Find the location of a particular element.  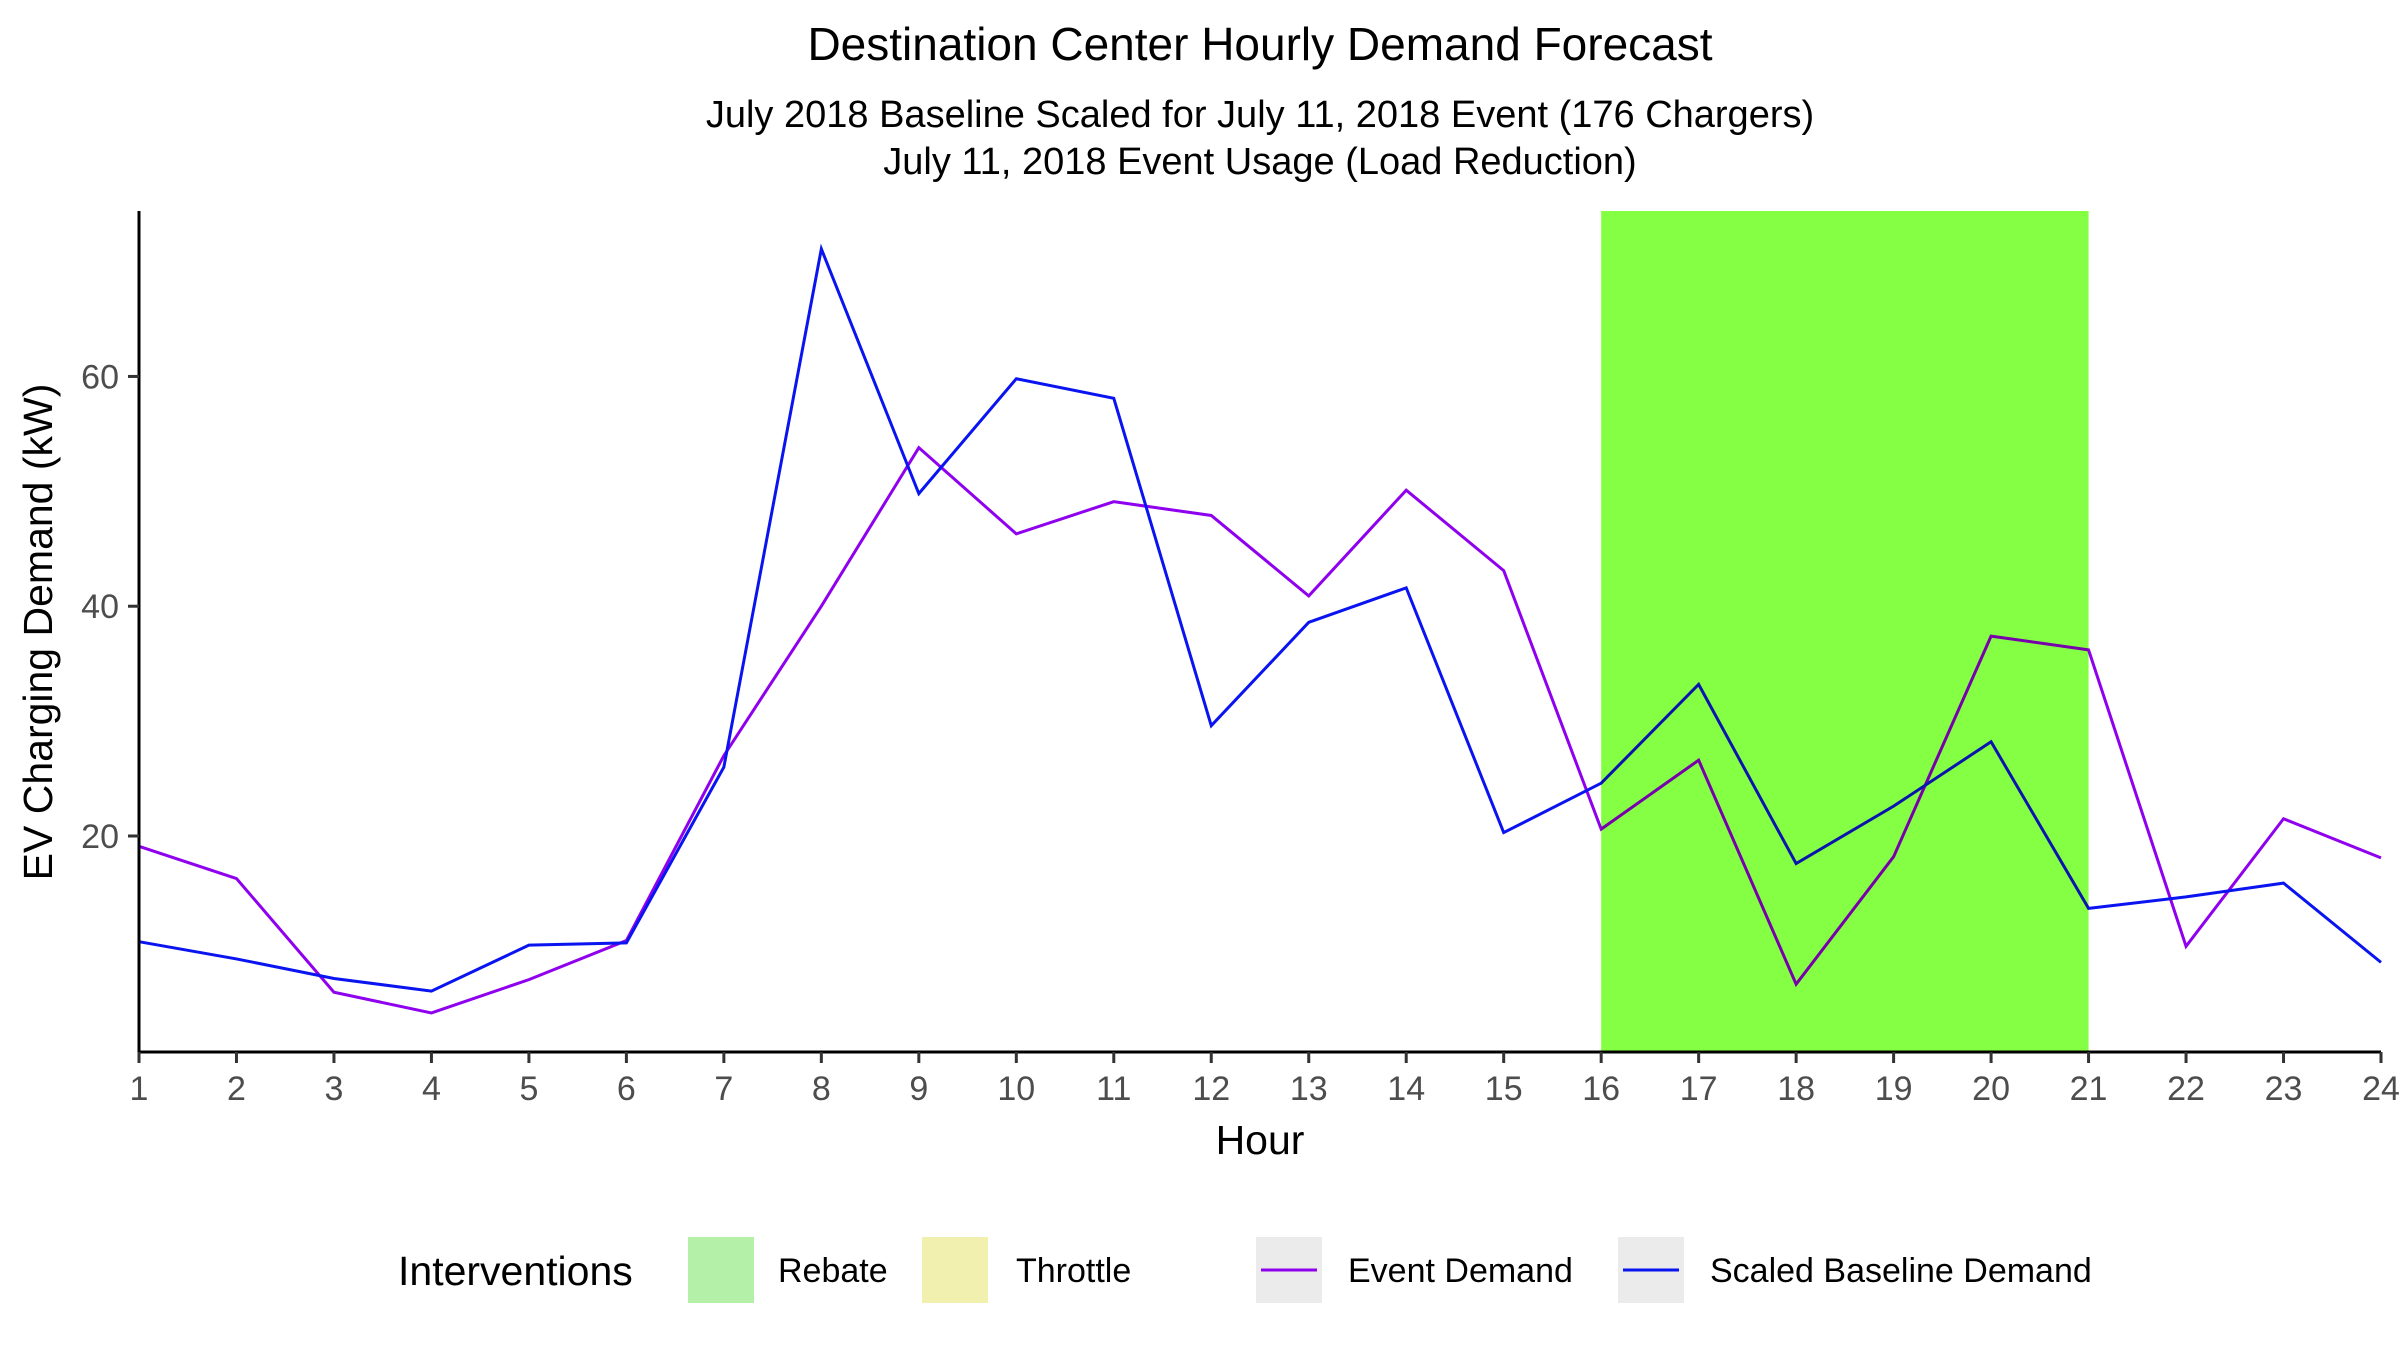

x-tick-label: 22 is located at coordinates (2186, 1089).